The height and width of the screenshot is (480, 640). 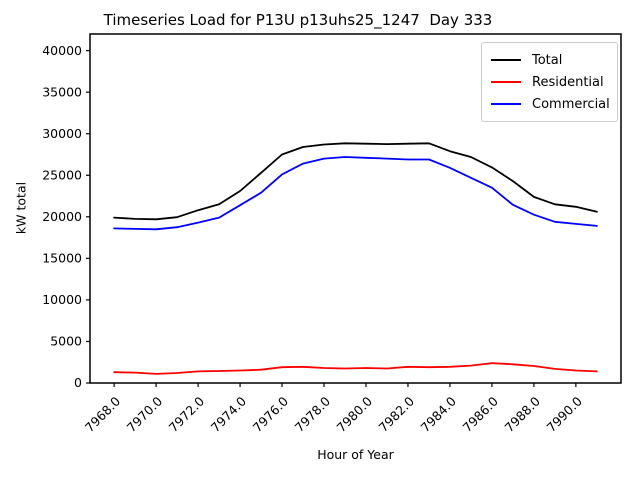 What do you see at coordinates (145, 414) in the screenshot?
I see `x-tick-label: 7970.0` at bounding box center [145, 414].